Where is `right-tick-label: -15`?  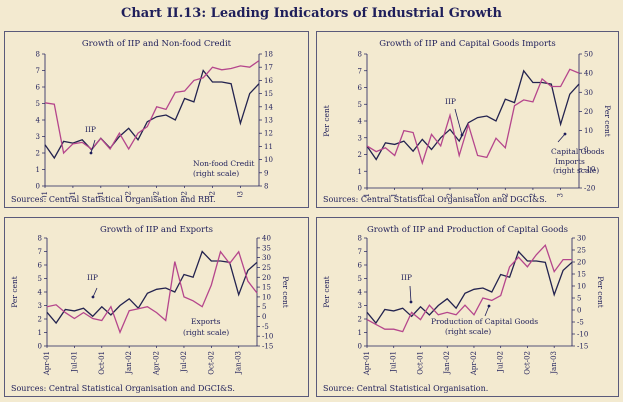 right-tick-label: -15 is located at coordinates (267, 347).